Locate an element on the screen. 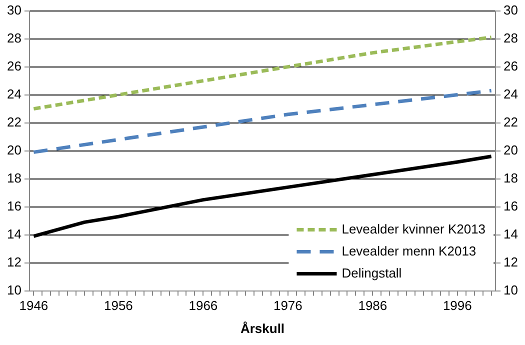 This screenshot has width=525, height=345. y-tick-label: 28 is located at coordinates (14, 38).